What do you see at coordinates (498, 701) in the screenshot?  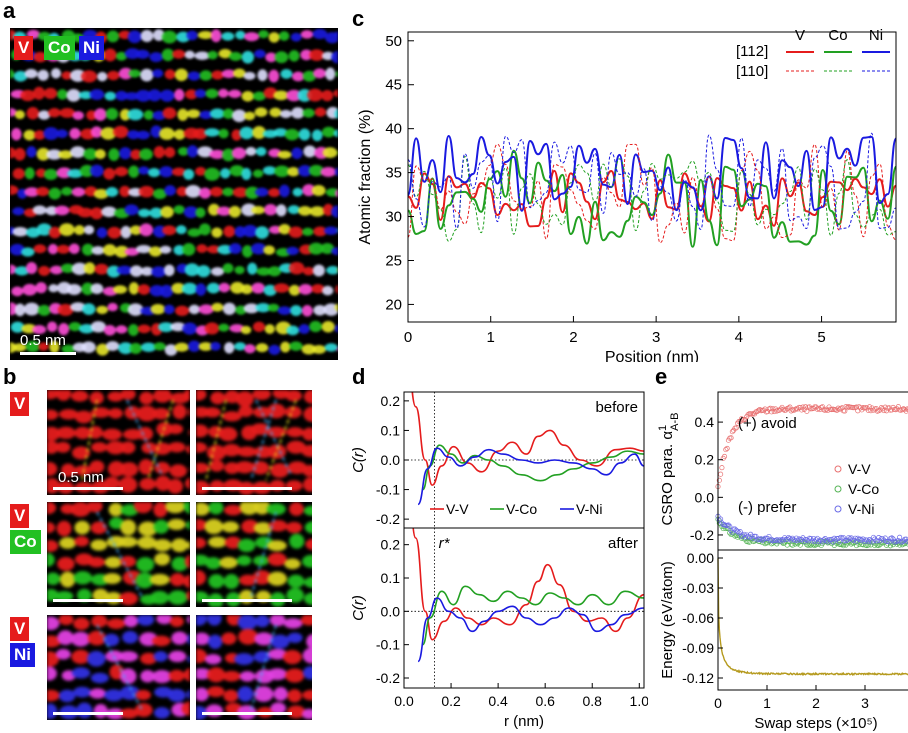 I see `x-tick-label: 0.4` at bounding box center [498, 701].